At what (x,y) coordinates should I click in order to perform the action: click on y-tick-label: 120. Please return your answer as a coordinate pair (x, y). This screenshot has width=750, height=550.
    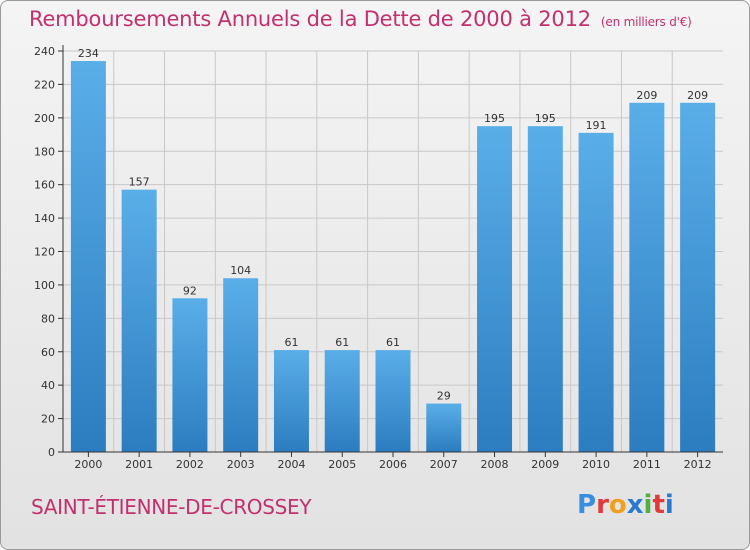
    Looking at the image, I should click on (44, 252).